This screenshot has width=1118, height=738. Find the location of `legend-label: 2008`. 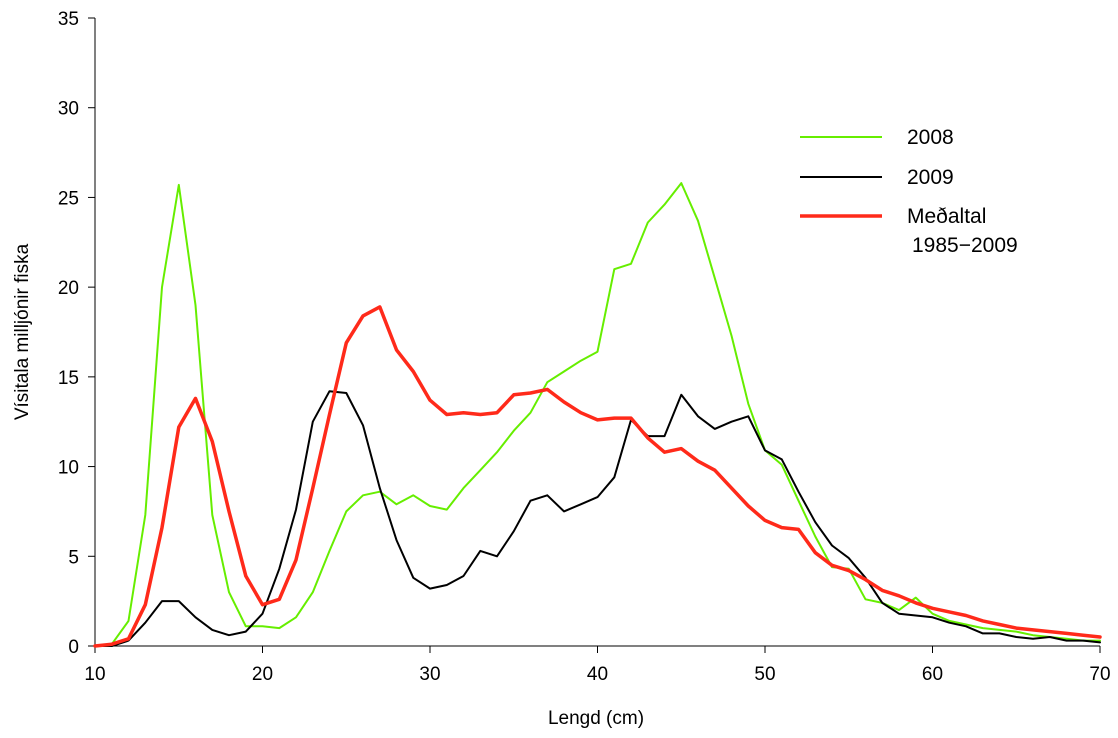

legend-label: 2008 is located at coordinates (930, 137).